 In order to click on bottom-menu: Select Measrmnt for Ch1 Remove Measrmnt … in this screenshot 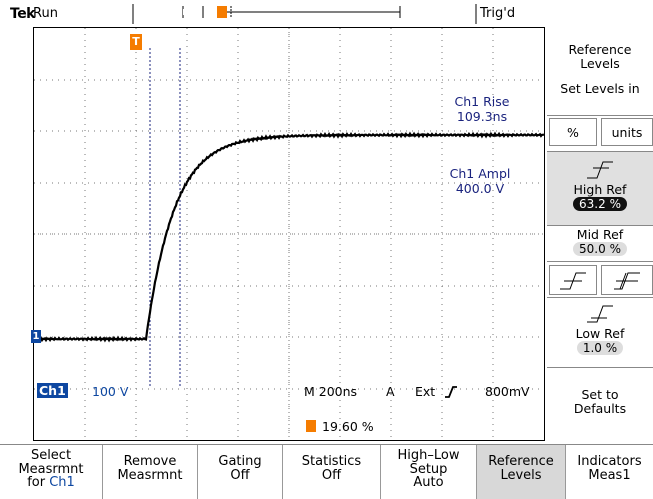, I will do `click(326, 471)`.